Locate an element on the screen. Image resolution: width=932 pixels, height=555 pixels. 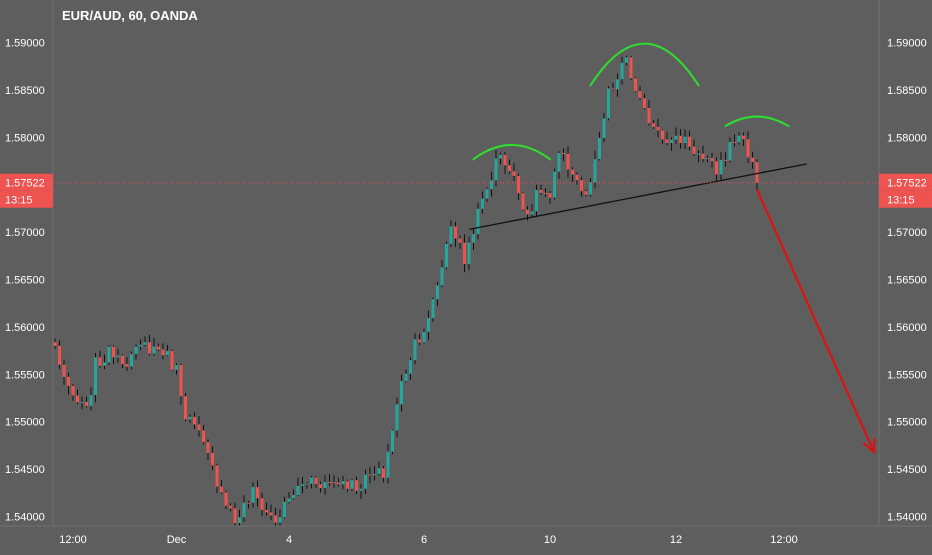
right-last-price-badge: 1.57522 13:15 is located at coordinates (905, 190).